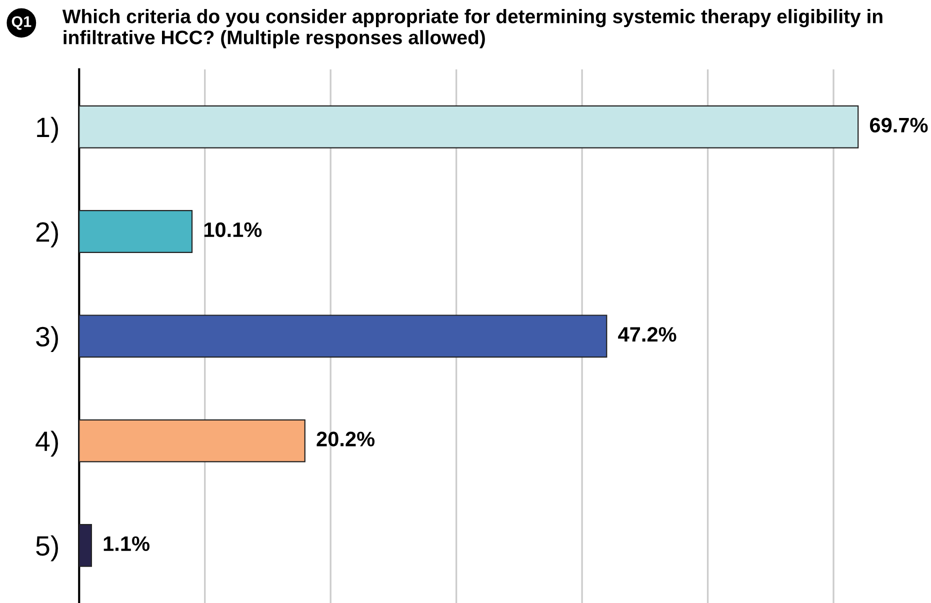  I want to click on y-tick-label: 4), so click(47, 443).